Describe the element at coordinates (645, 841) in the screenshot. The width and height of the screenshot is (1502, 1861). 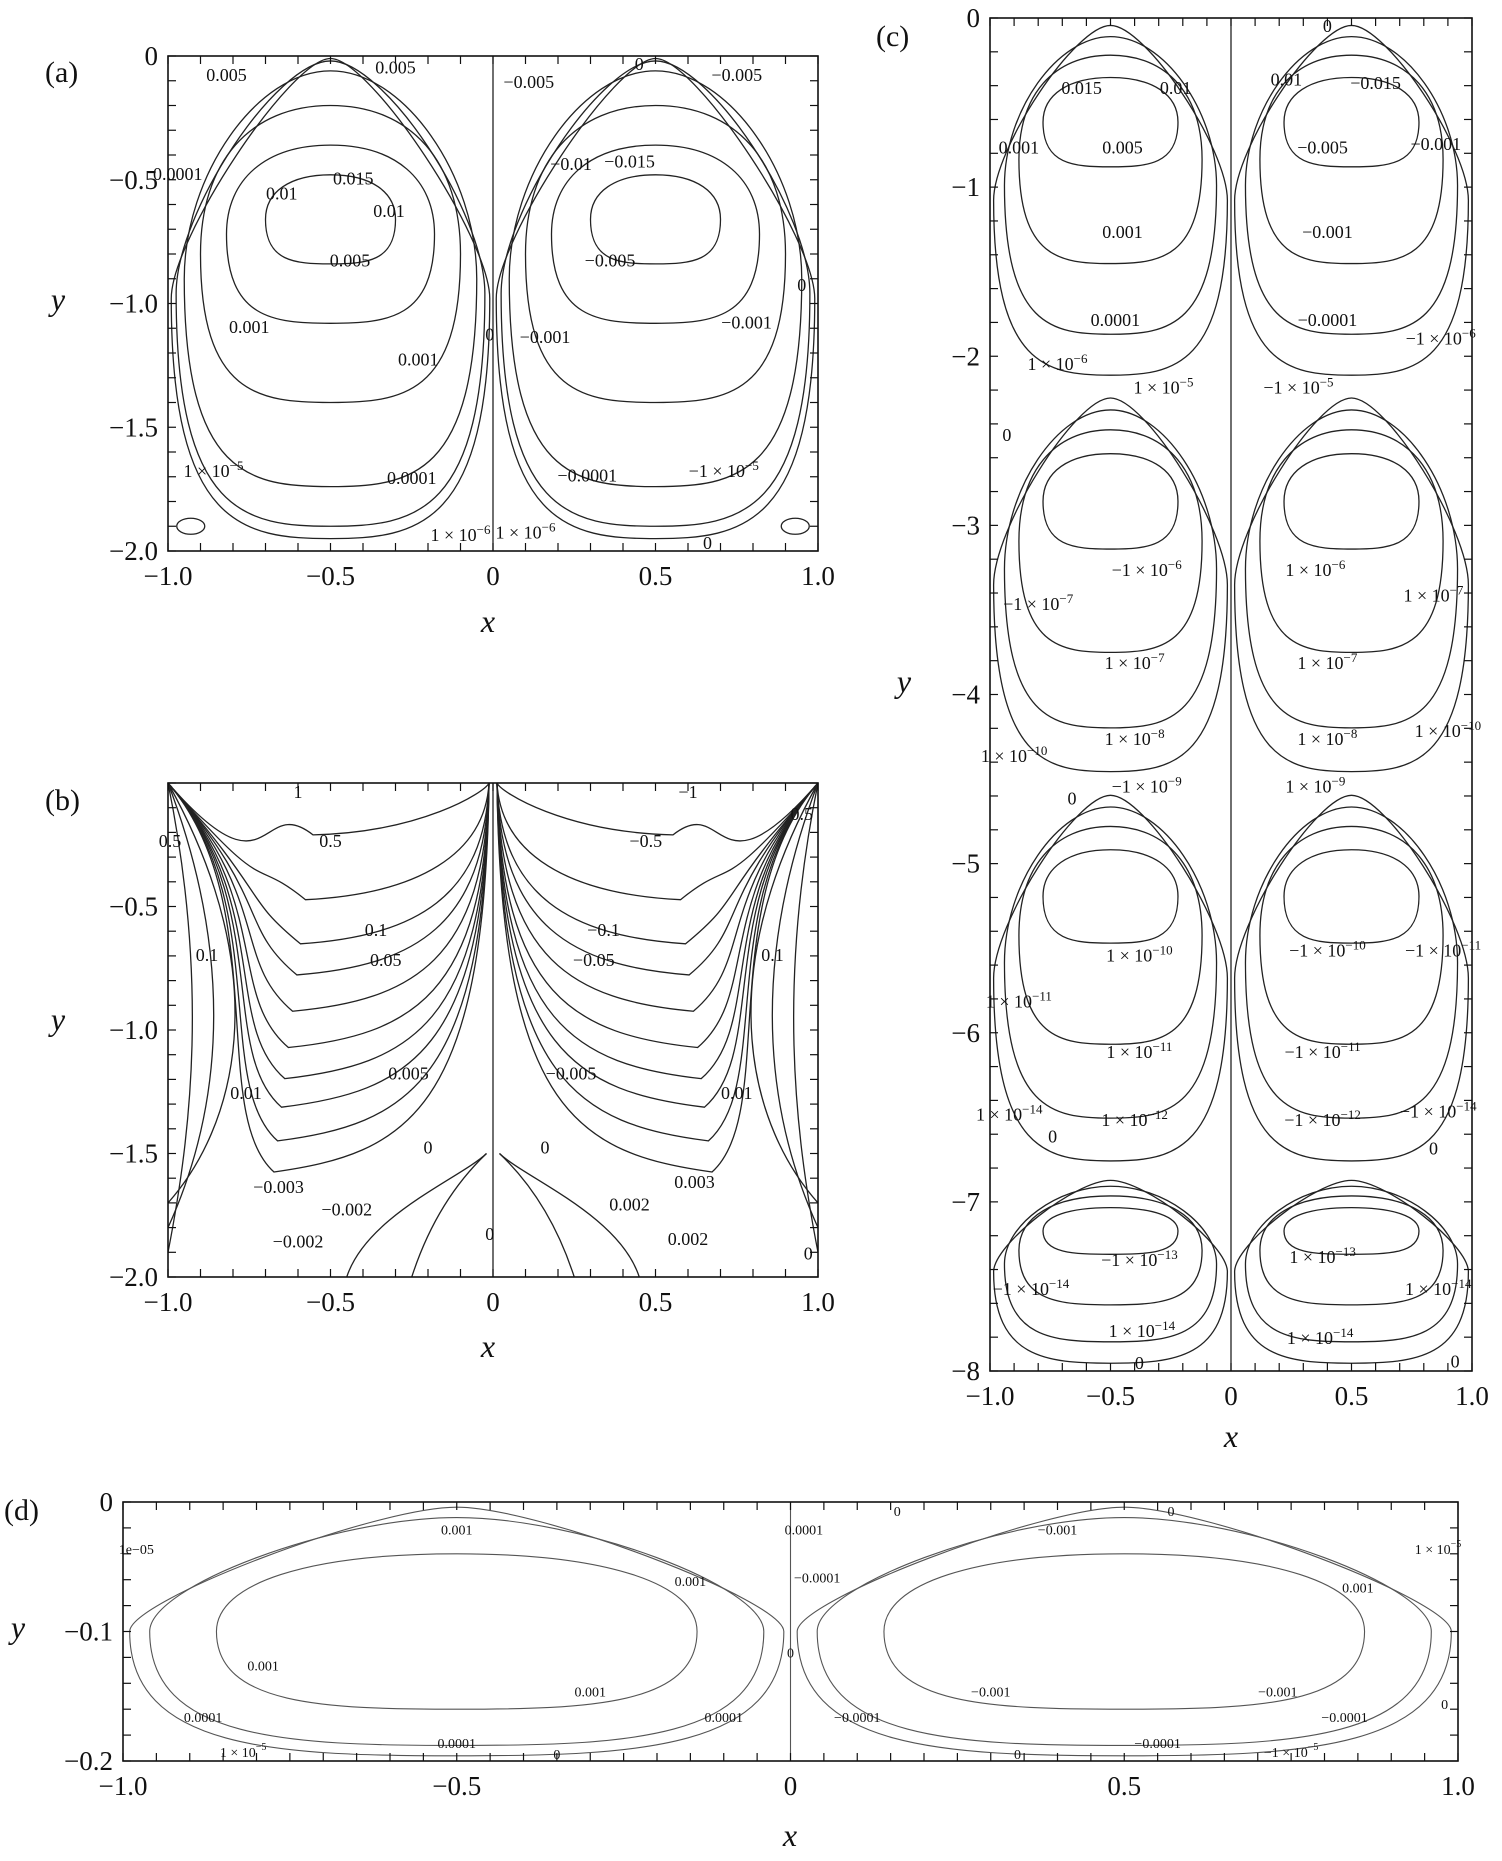
I see `contour-label: −0.5` at that location.